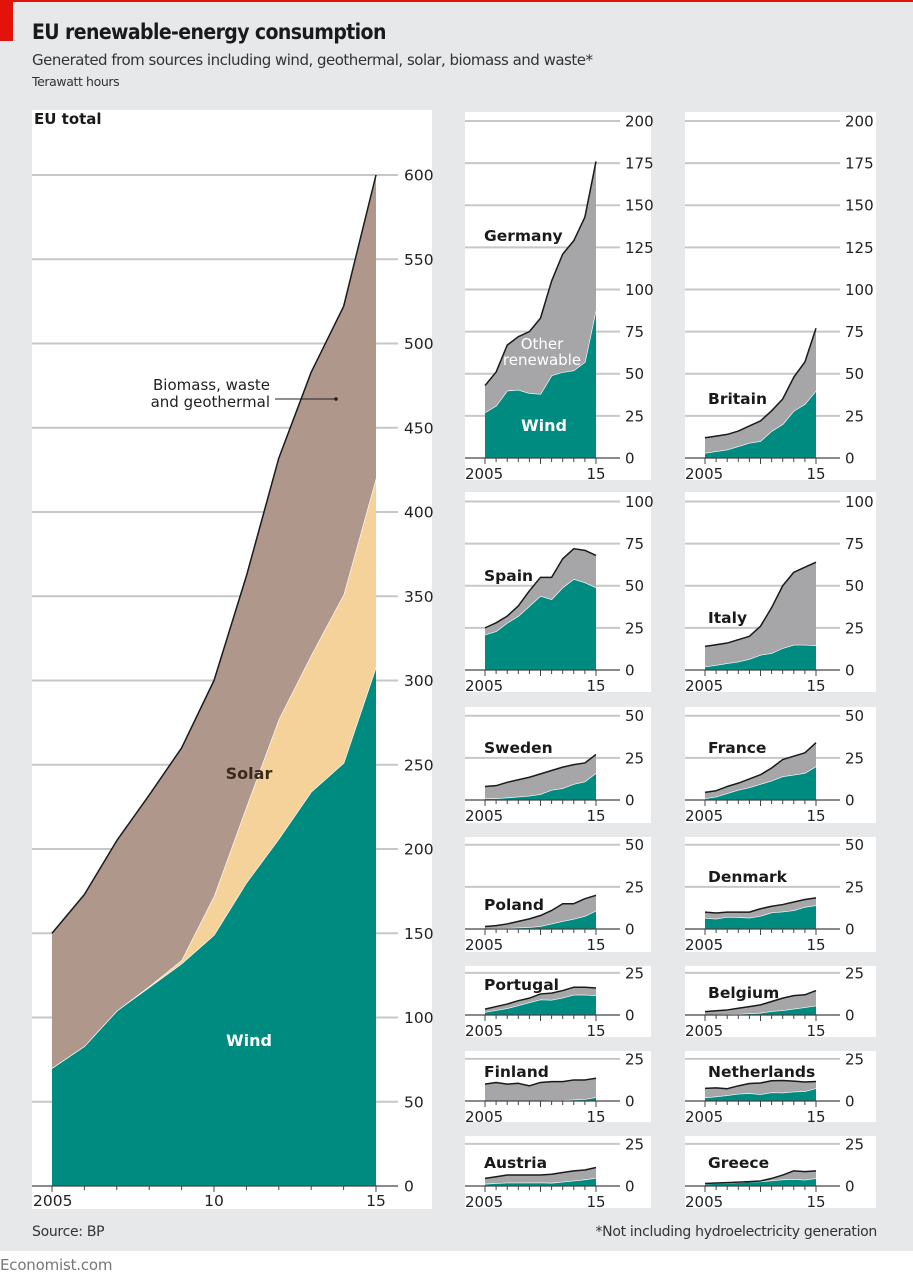 The image size is (913, 1280). I want to click on country-name: Germany, so click(523, 236).